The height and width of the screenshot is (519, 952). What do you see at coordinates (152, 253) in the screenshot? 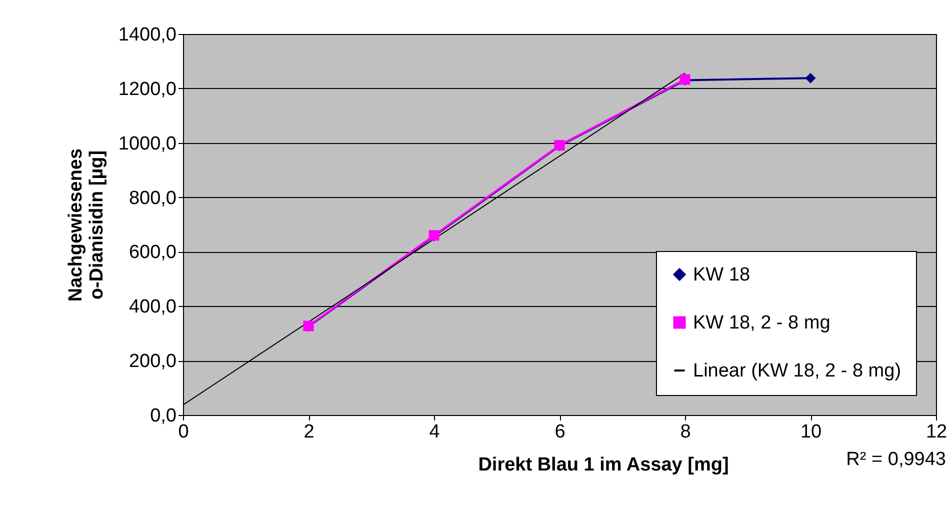
I see `y-tick-label: 600,0` at bounding box center [152, 253].